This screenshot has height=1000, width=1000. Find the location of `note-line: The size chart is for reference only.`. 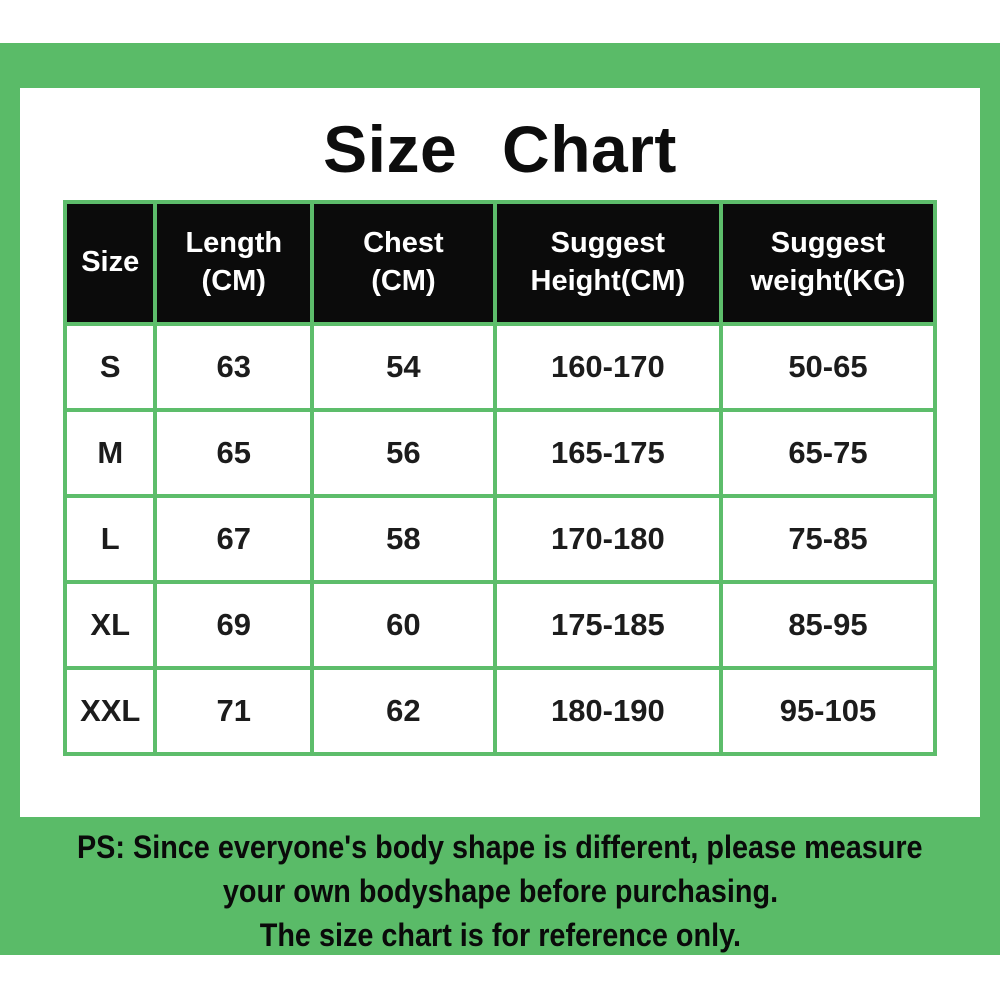

note-line: The size chart is for reference only. is located at coordinates (500, 935).